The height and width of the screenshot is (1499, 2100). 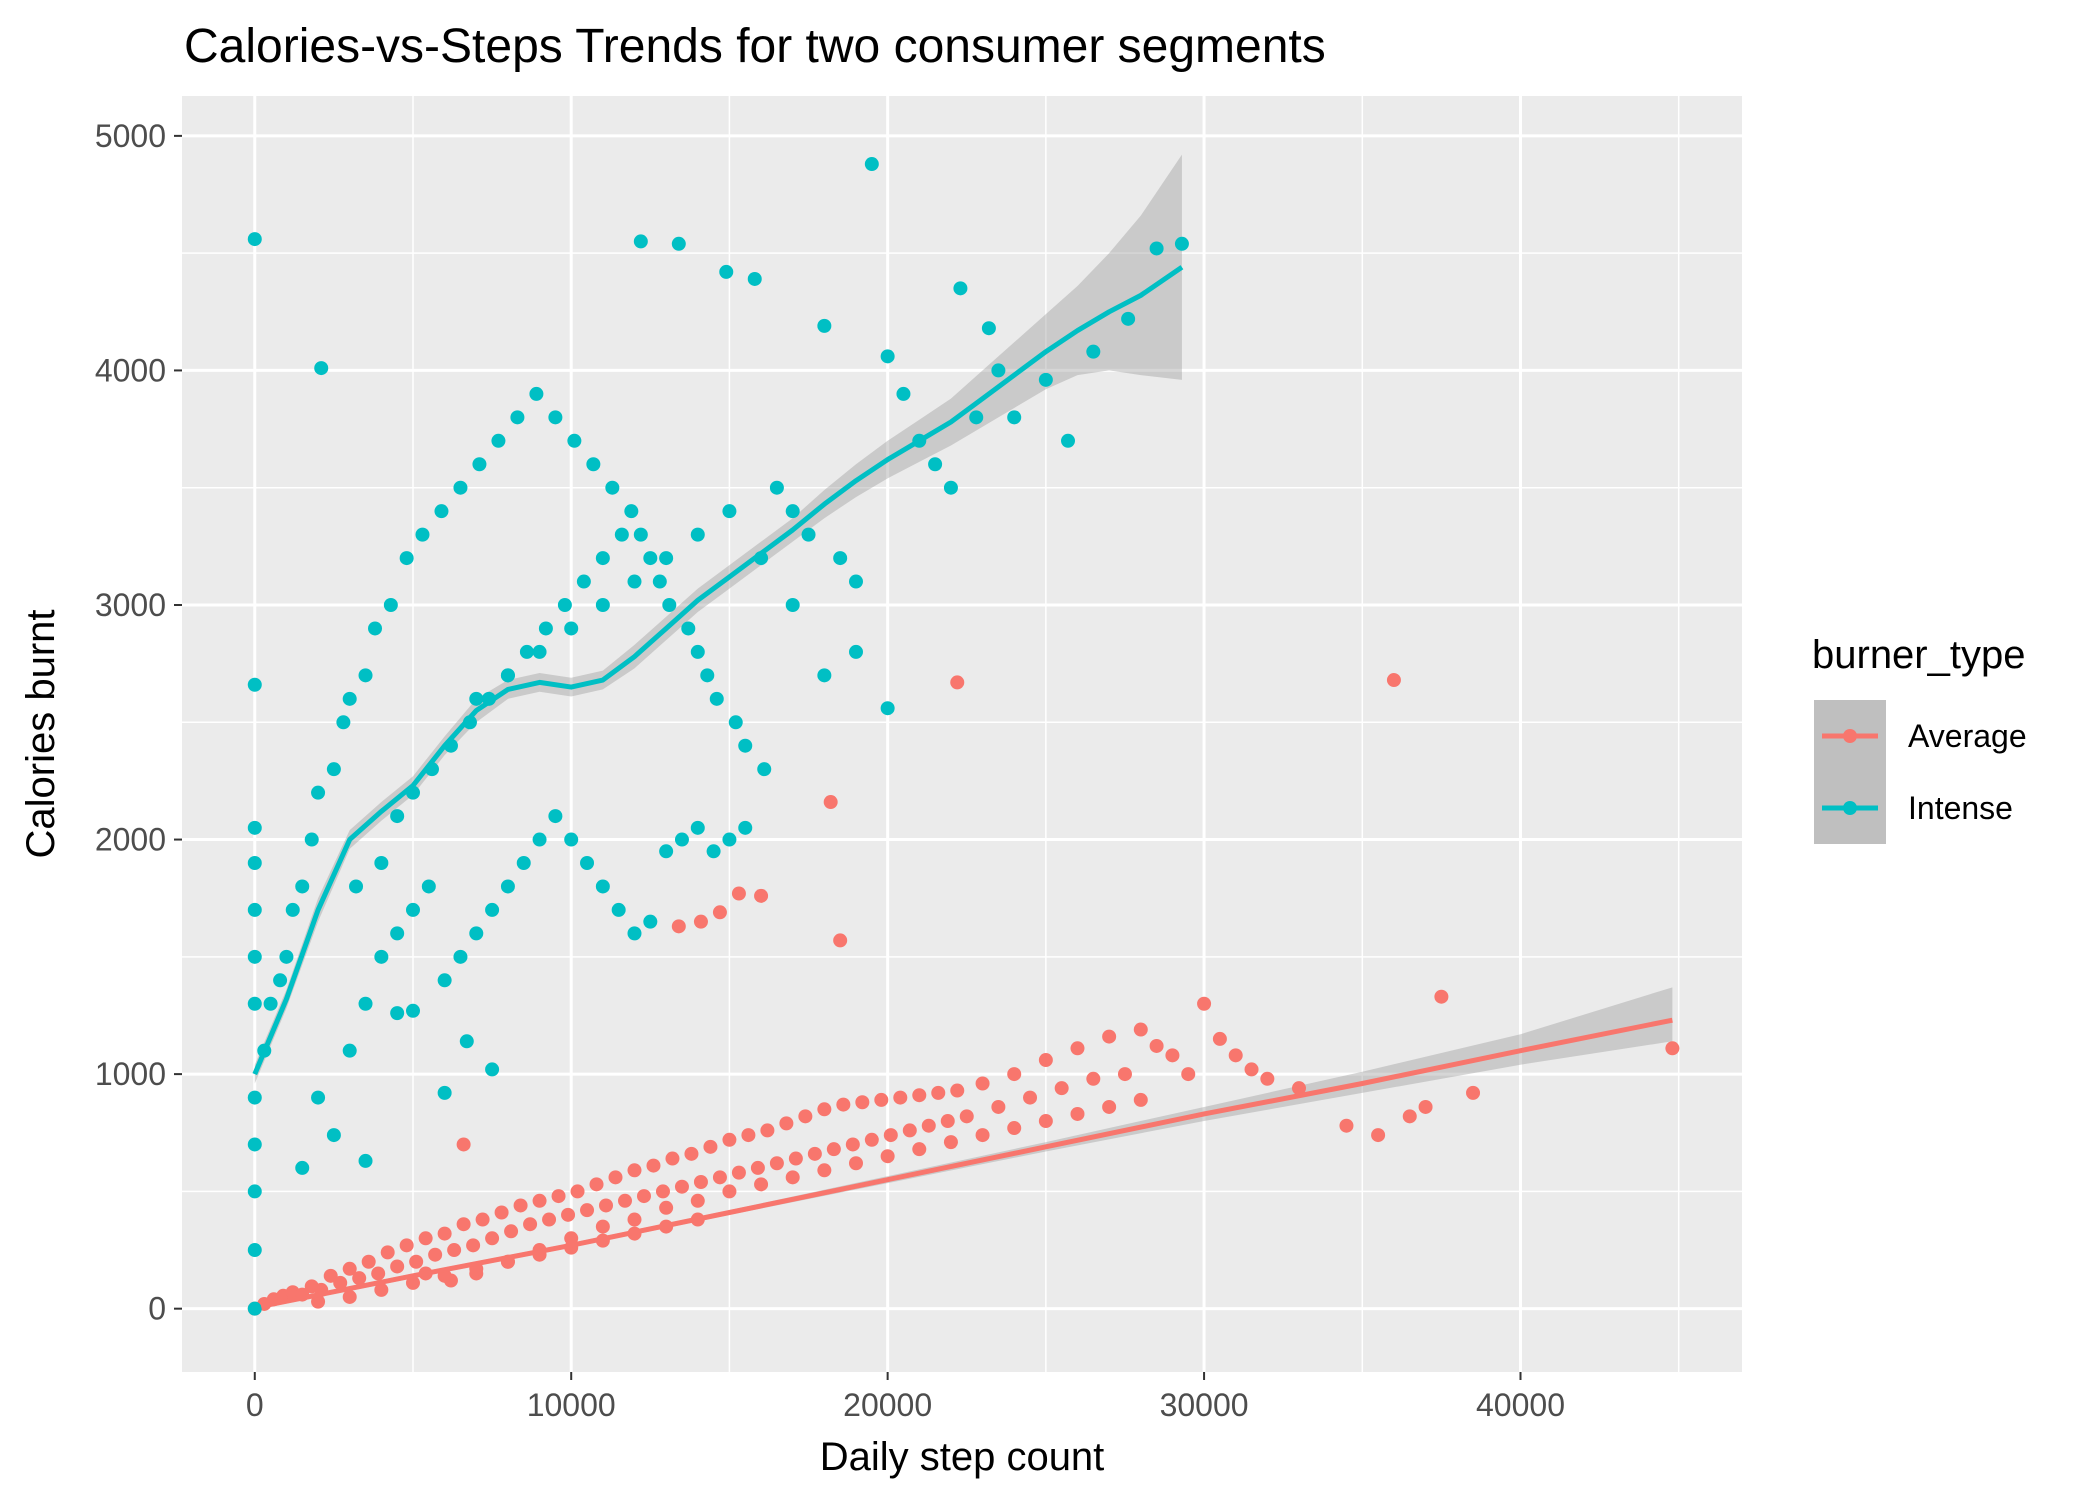 I want to click on y-tick-label: 3000, so click(x=130, y=605).